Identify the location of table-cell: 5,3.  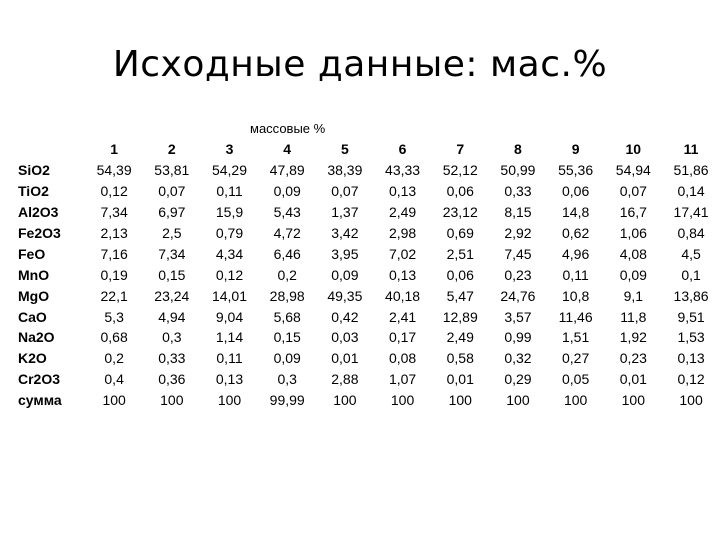
(114, 316).